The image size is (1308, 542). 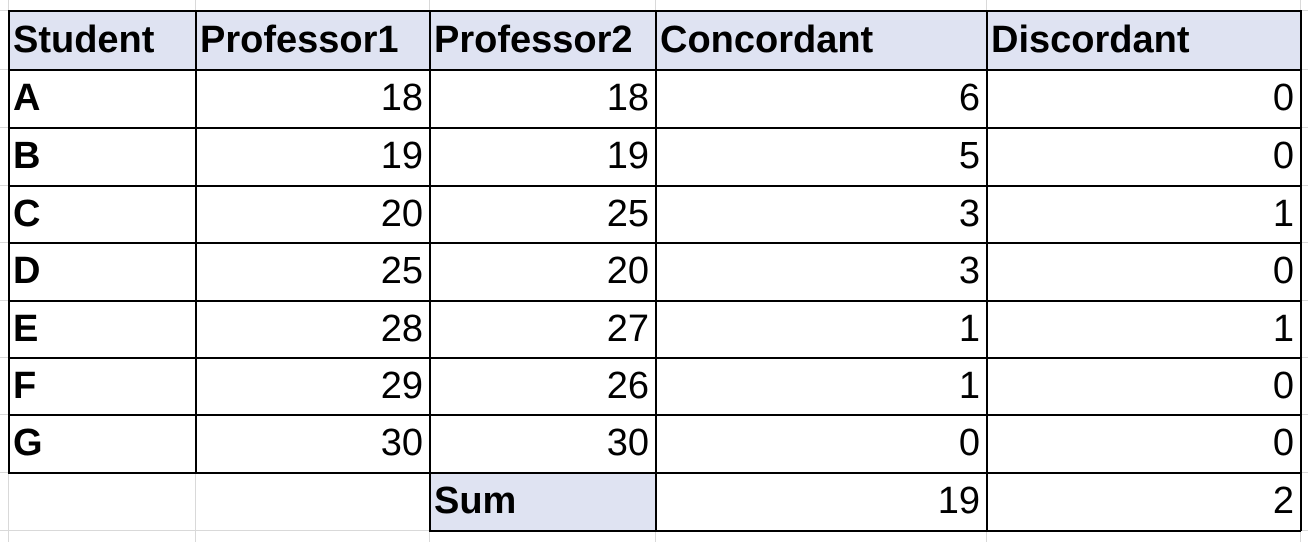 What do you see at coordinates (542, 39) in the screenshot?
I see `header-cell-professor2: Professor2` at bounding box center [542, 39].